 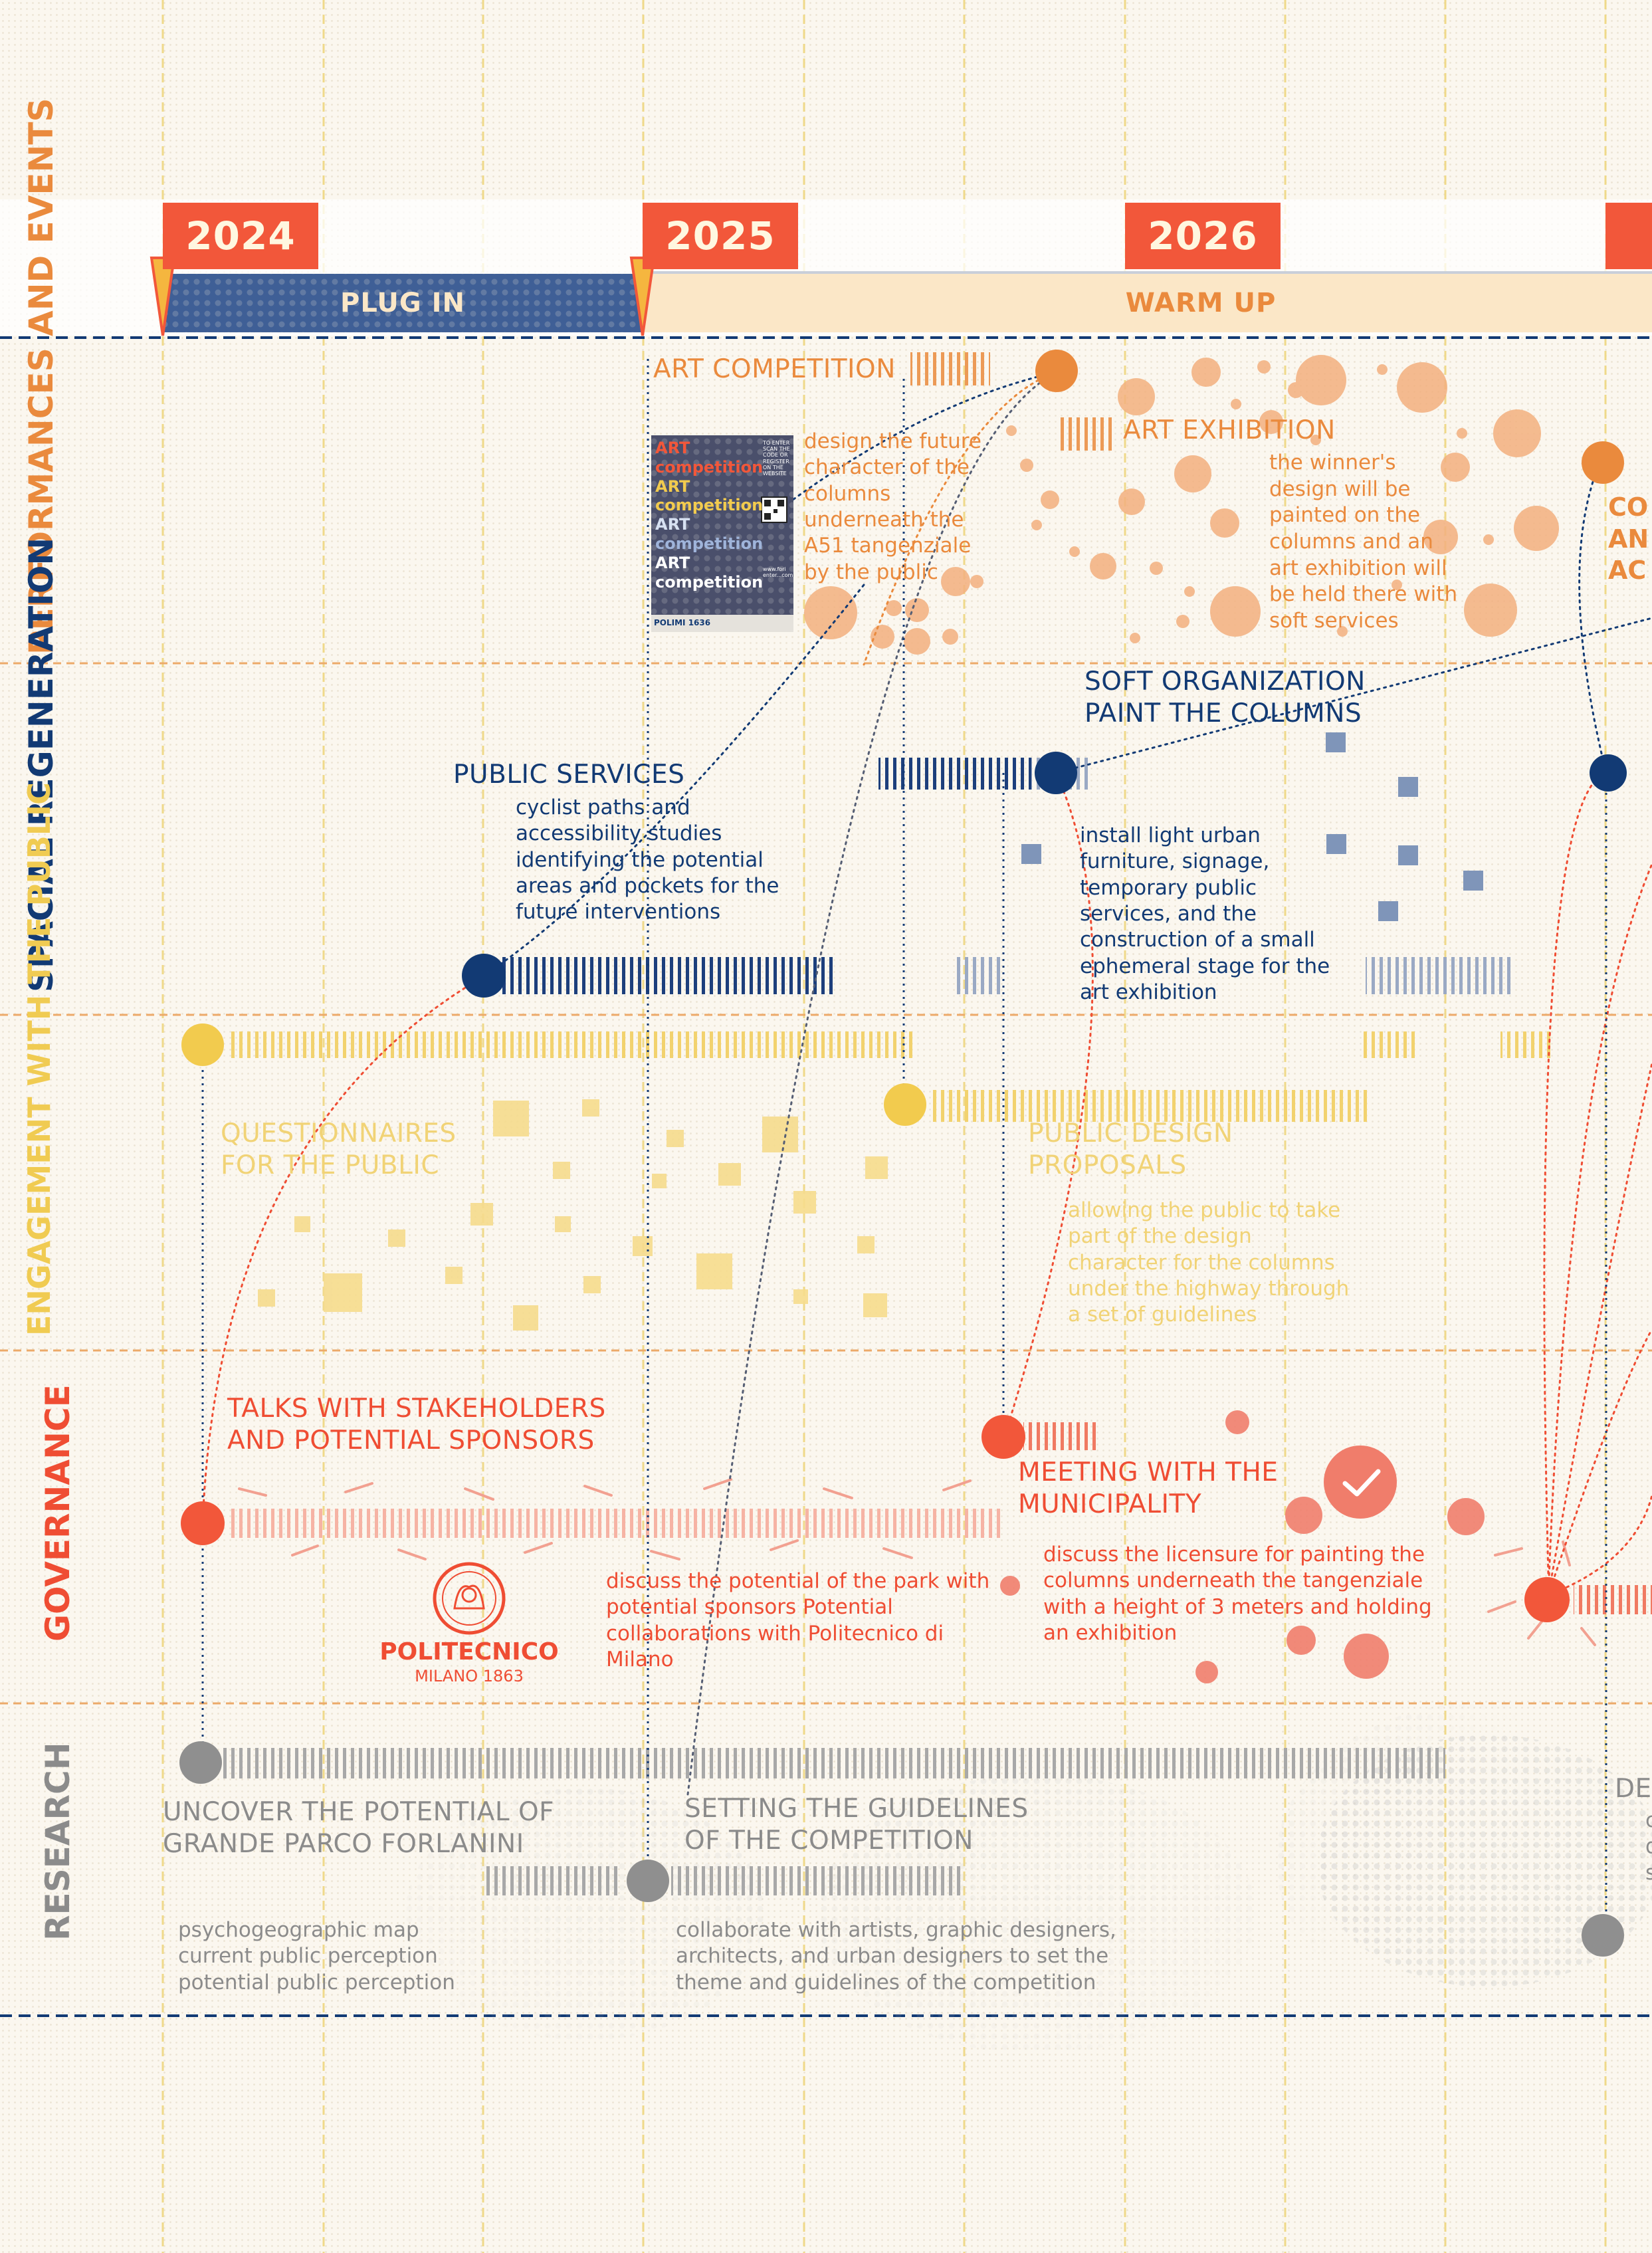 What do you see at coordinates (241, 236) in the screenshot?
I see `year-label-2024: 2024` at bounding box center [241, 236].